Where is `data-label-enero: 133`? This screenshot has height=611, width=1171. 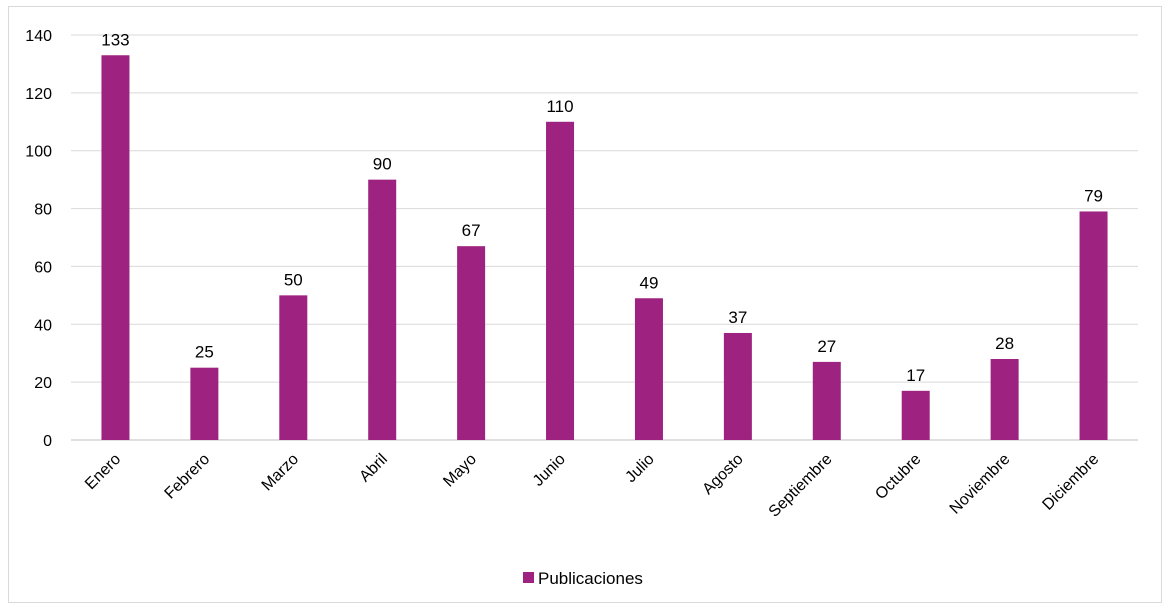
data-label-enero: 133 is located at coordinates (115, 39).